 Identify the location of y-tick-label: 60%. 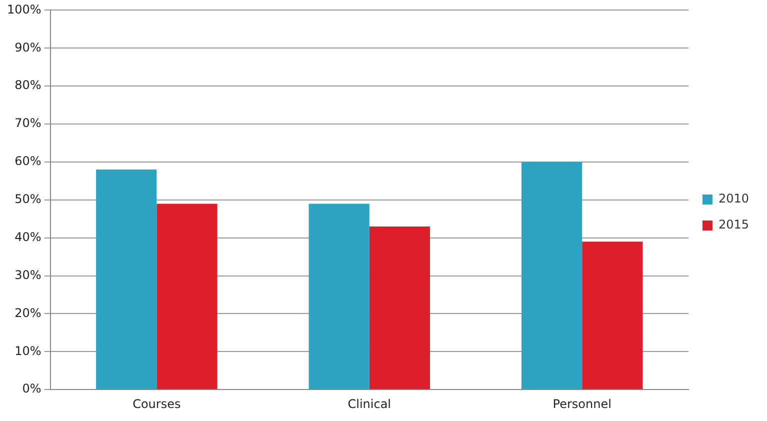
(28, 161).